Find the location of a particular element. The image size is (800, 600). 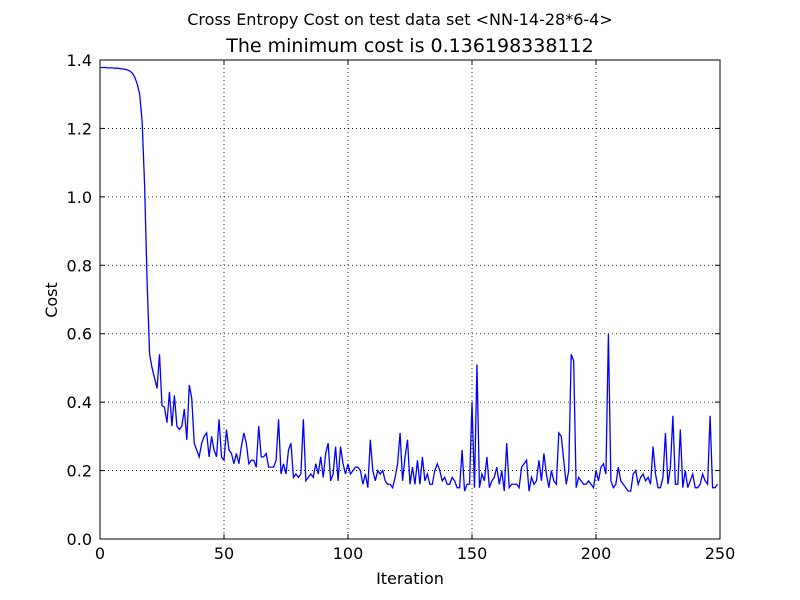

x-tick-label: 250 is located at coordinates (720, 553).